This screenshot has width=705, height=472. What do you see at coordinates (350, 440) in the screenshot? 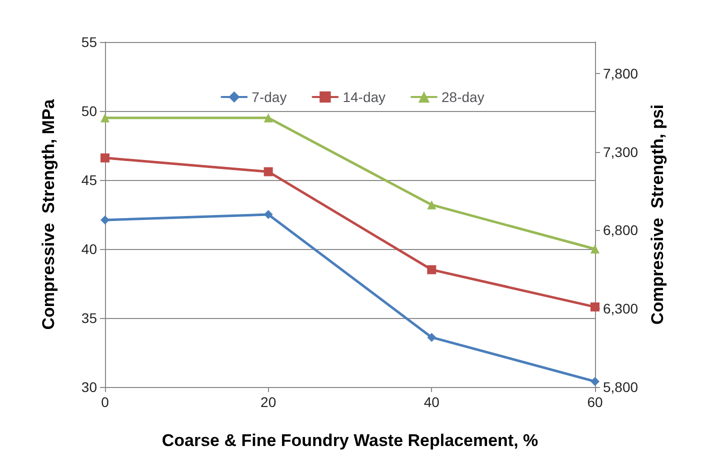
I see `x-axis-title: Coarse & Fine Foundry Waste Replacement, %` at bounding box center [350, 440].